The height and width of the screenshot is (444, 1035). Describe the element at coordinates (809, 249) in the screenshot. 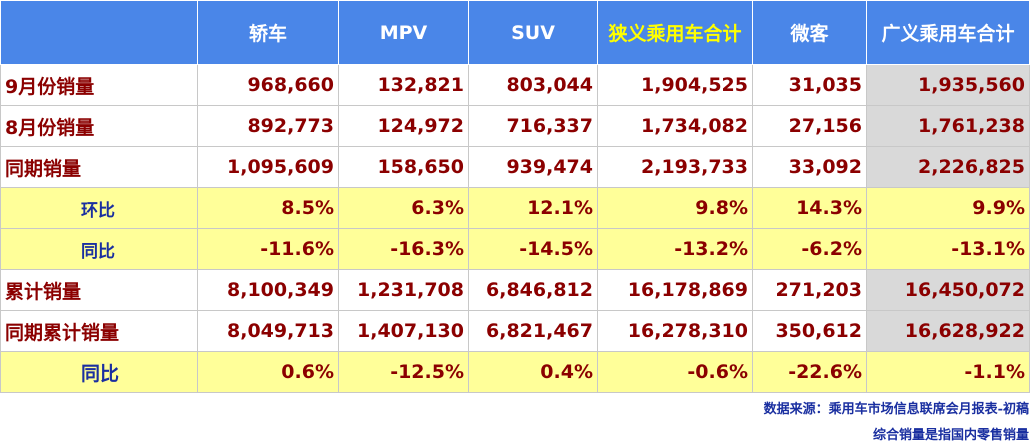

I see `value-cell: -6.2%` at that location.